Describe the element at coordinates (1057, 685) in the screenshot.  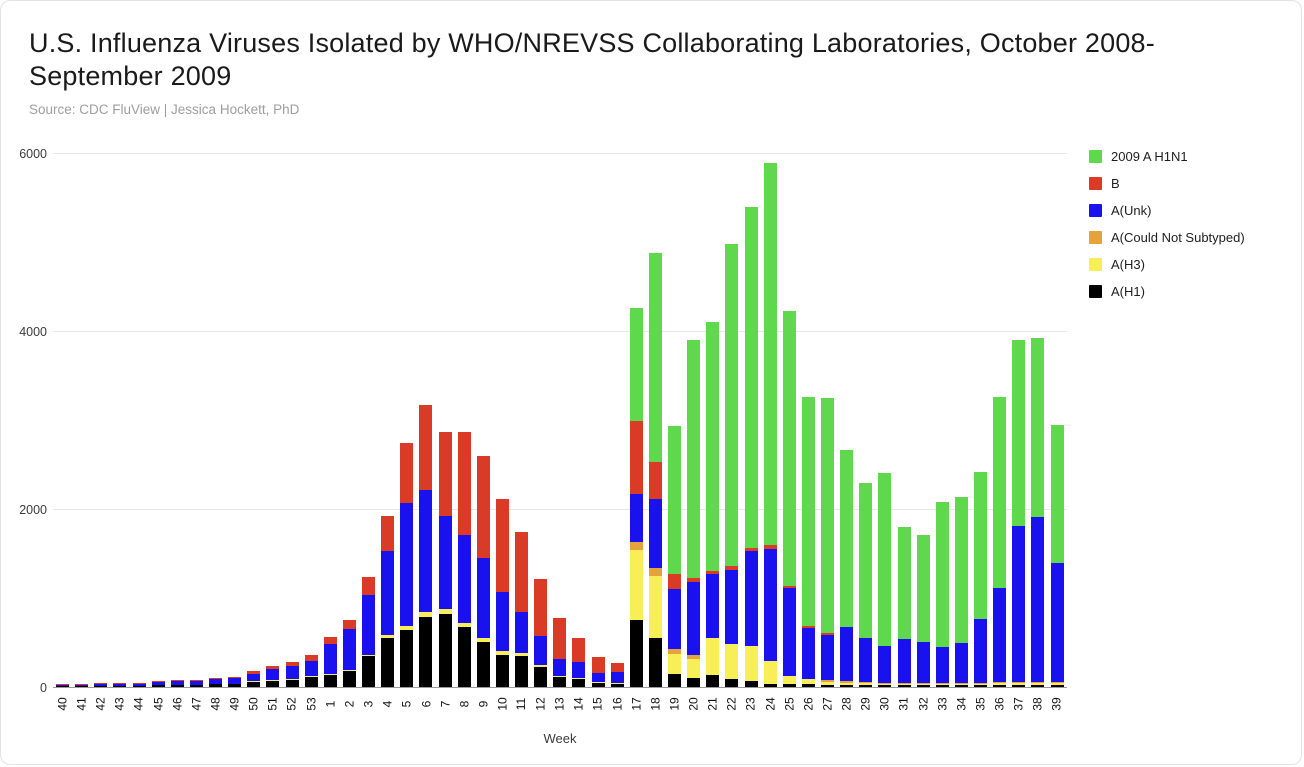
I see `segment-a-h1--week-39` at that location.